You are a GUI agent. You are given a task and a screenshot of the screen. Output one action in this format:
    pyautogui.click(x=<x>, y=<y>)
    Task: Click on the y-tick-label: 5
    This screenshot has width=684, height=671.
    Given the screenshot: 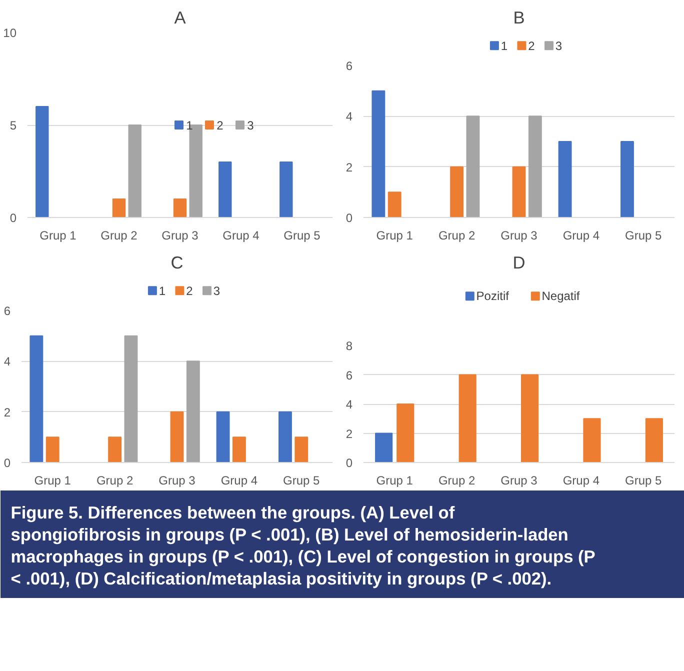 What is the action you would take?
    pyautogui.click(x=13, y=125)
    